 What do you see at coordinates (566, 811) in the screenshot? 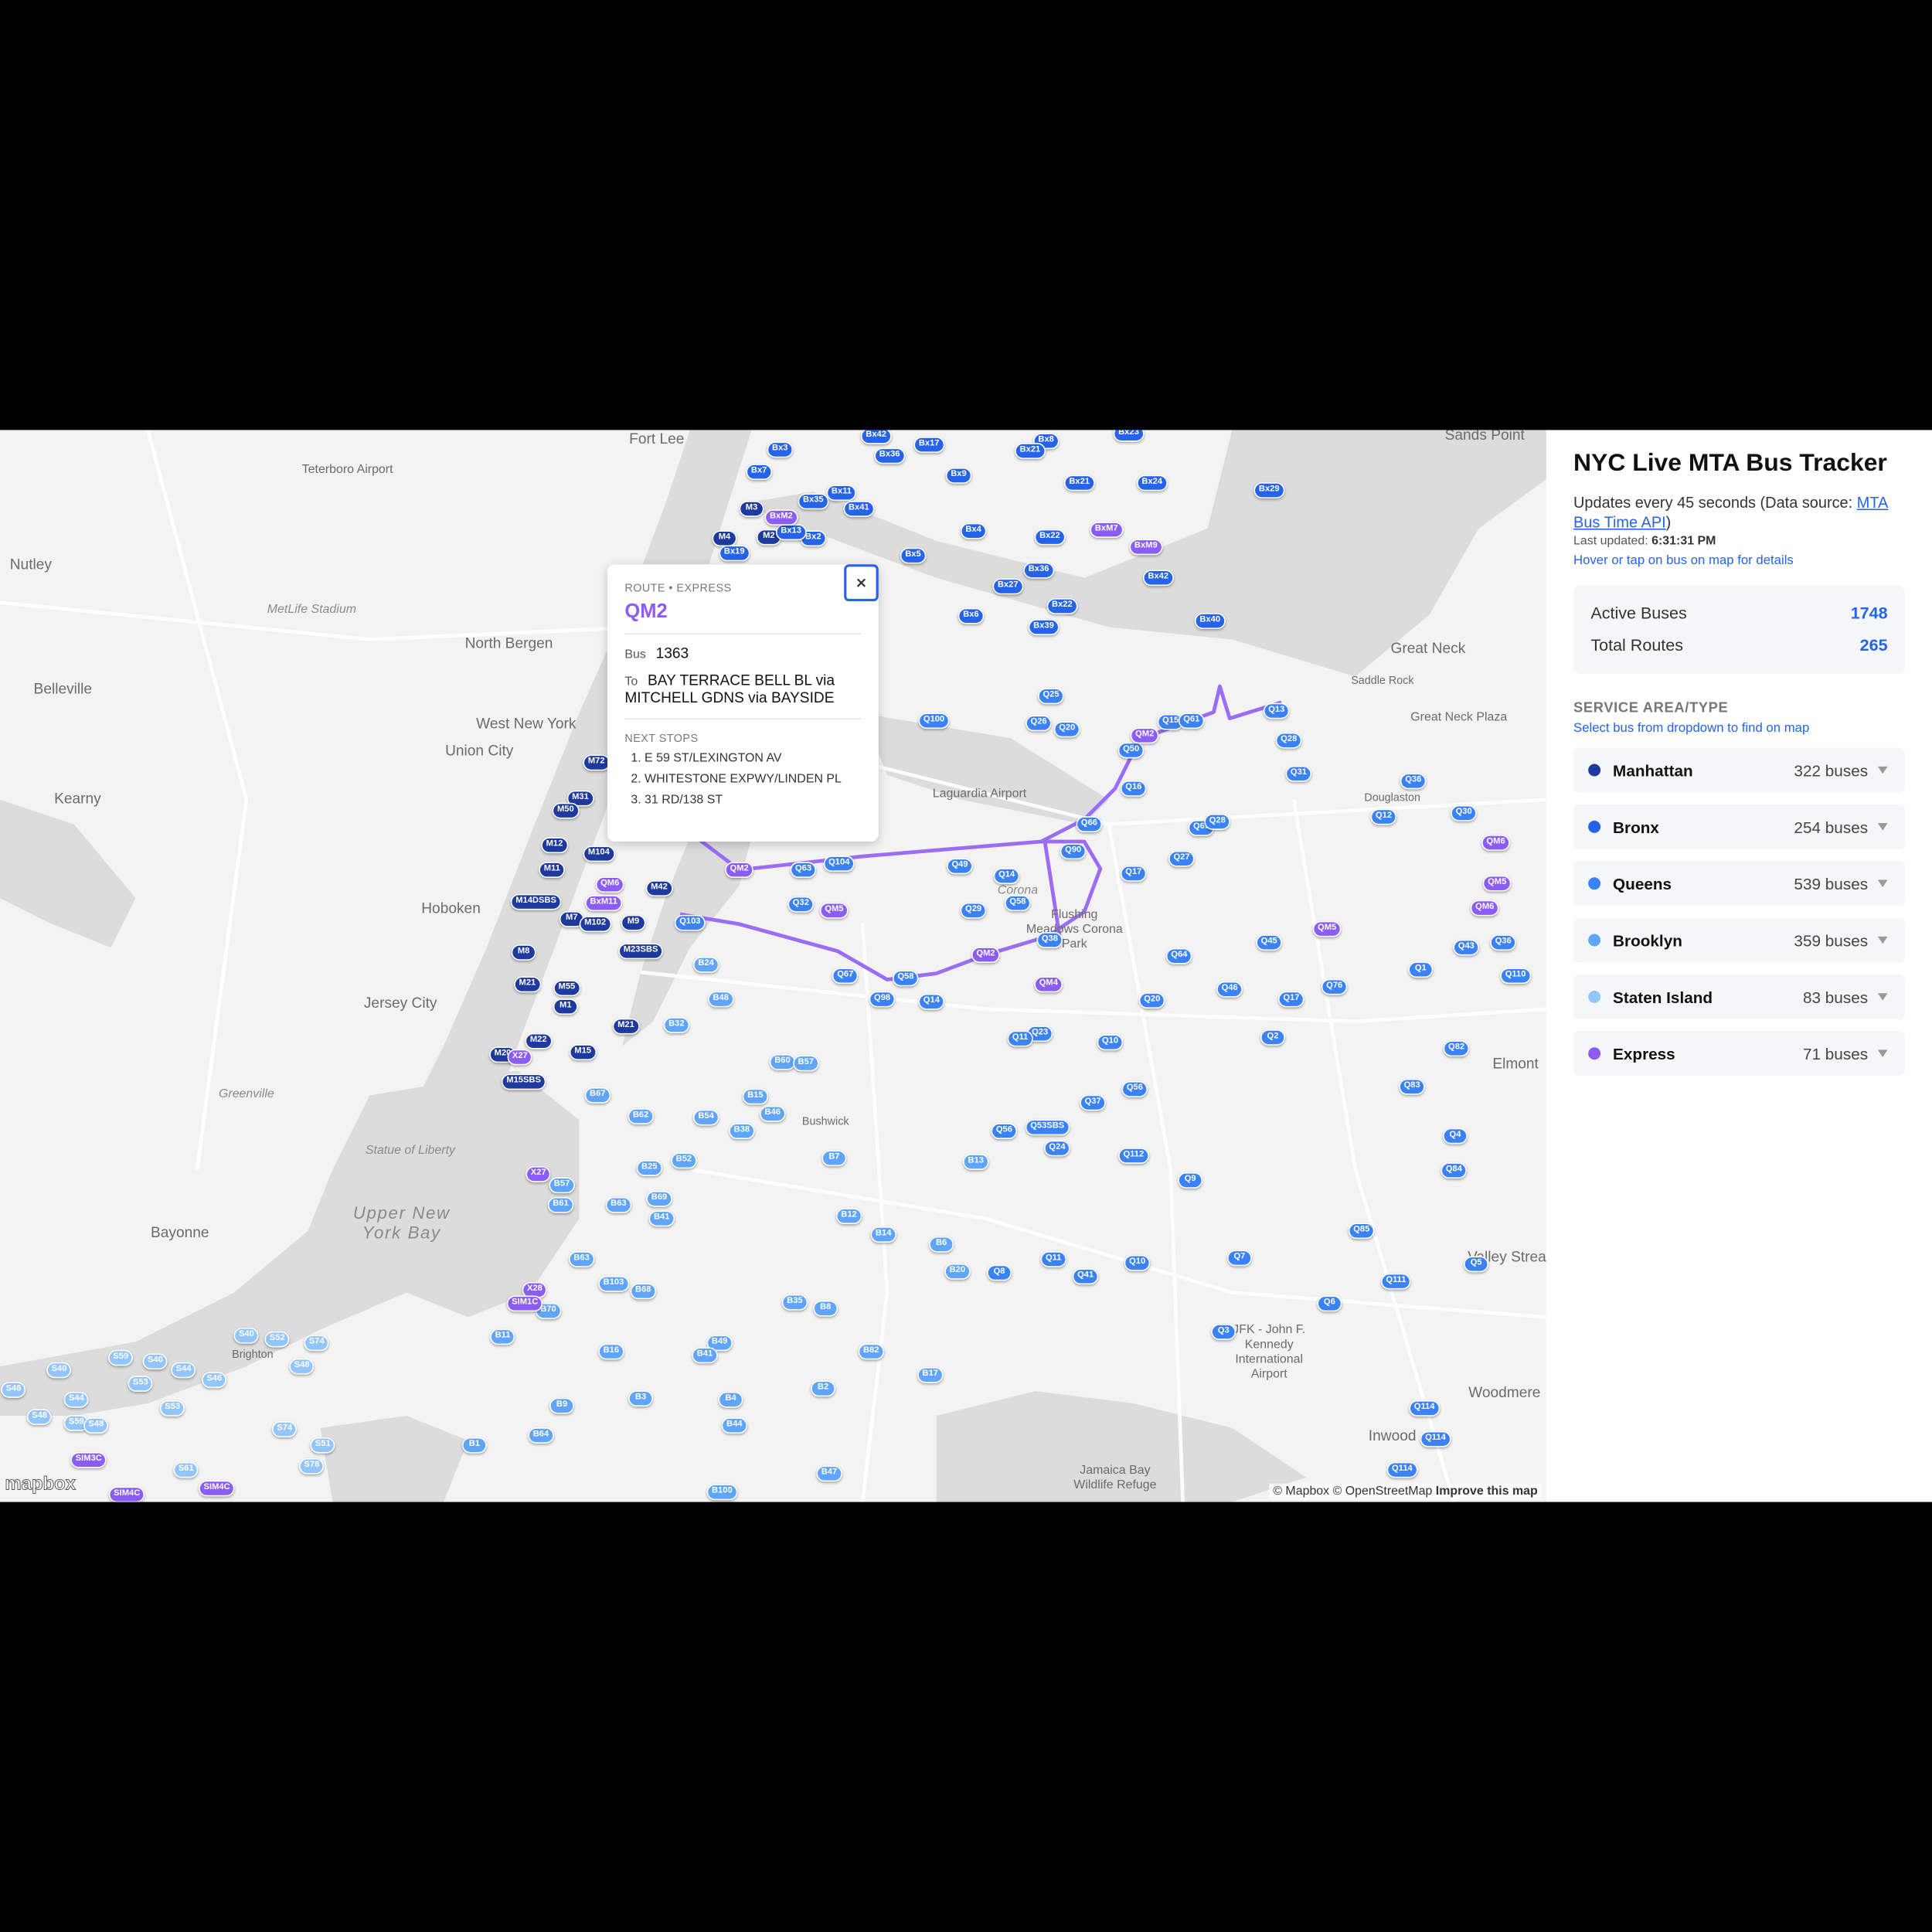
I see `bus-marker: M50` at bounding box center [566, 811].